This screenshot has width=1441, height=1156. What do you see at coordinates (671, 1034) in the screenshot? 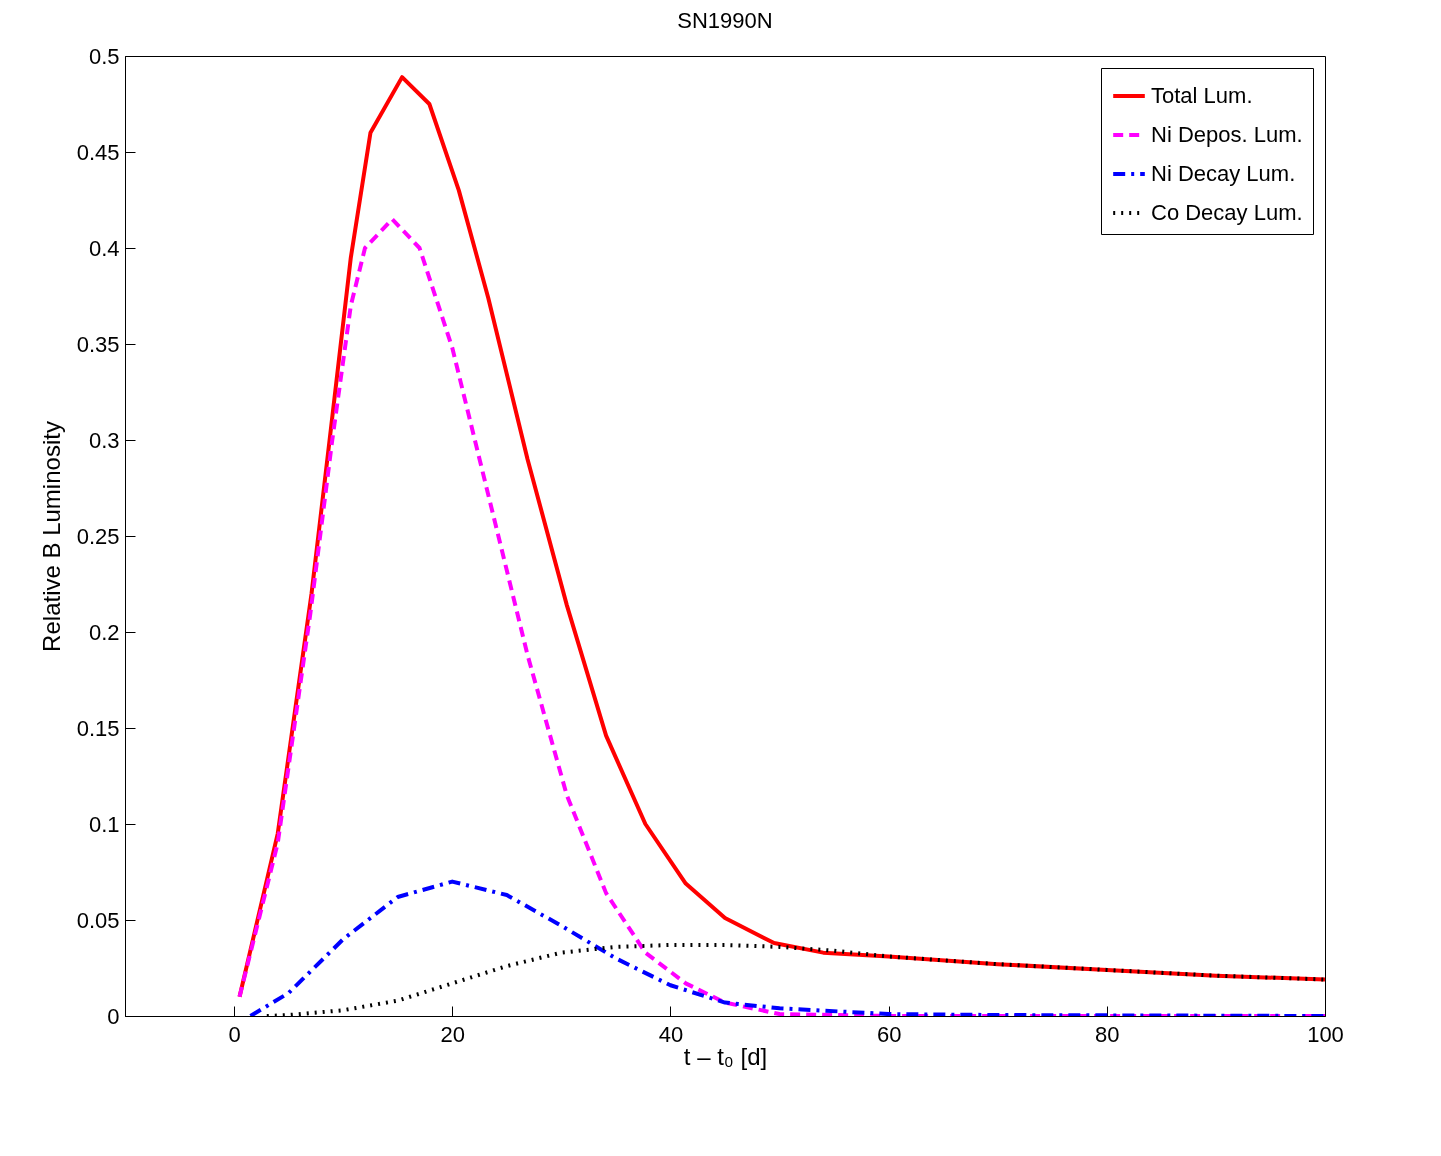
I see `x-tick-label: 40` at bounding box center [671, 1034].